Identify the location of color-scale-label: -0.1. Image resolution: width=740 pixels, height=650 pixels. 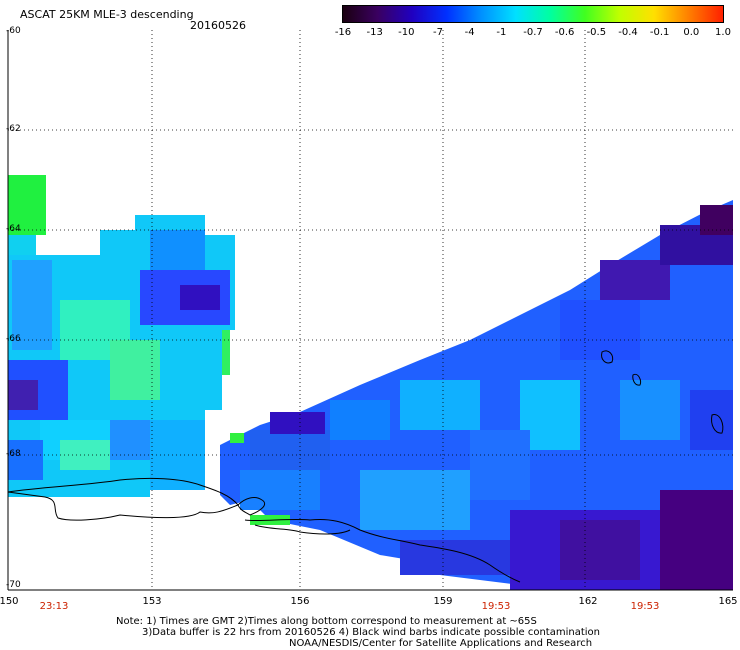
(659, 32).